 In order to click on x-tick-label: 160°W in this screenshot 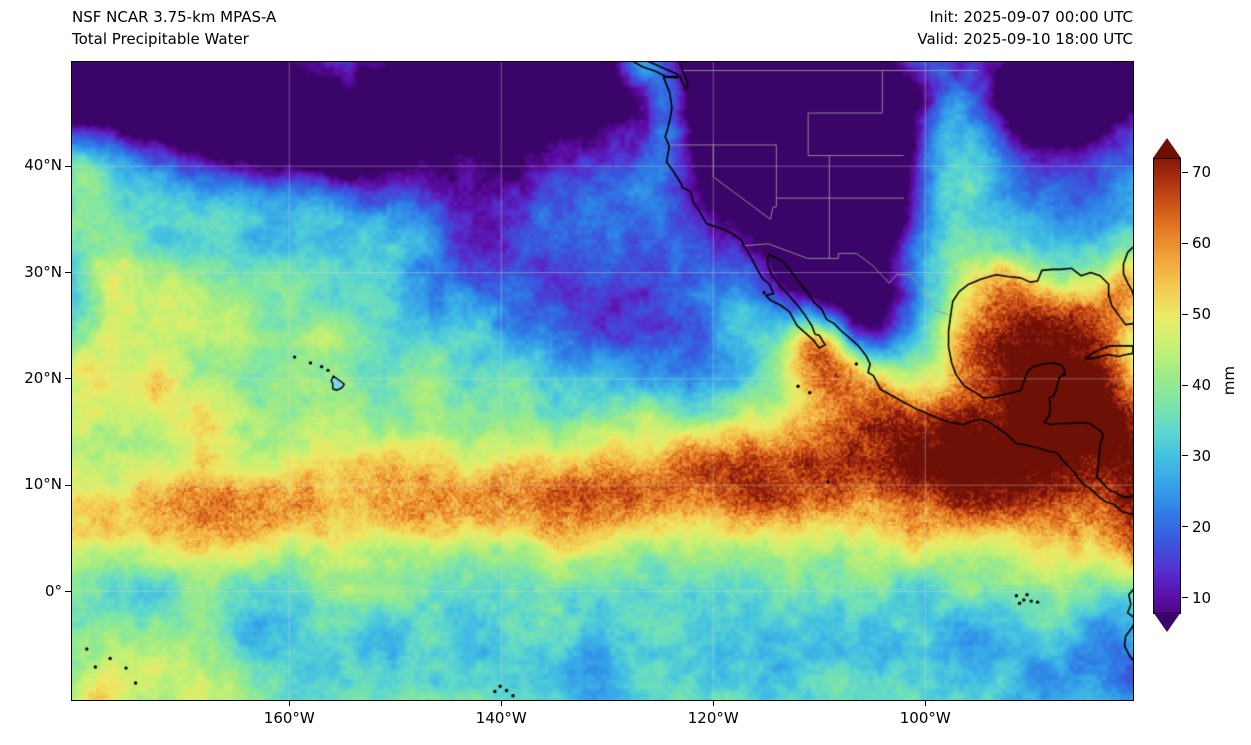, I will do `click(289, 718)`.